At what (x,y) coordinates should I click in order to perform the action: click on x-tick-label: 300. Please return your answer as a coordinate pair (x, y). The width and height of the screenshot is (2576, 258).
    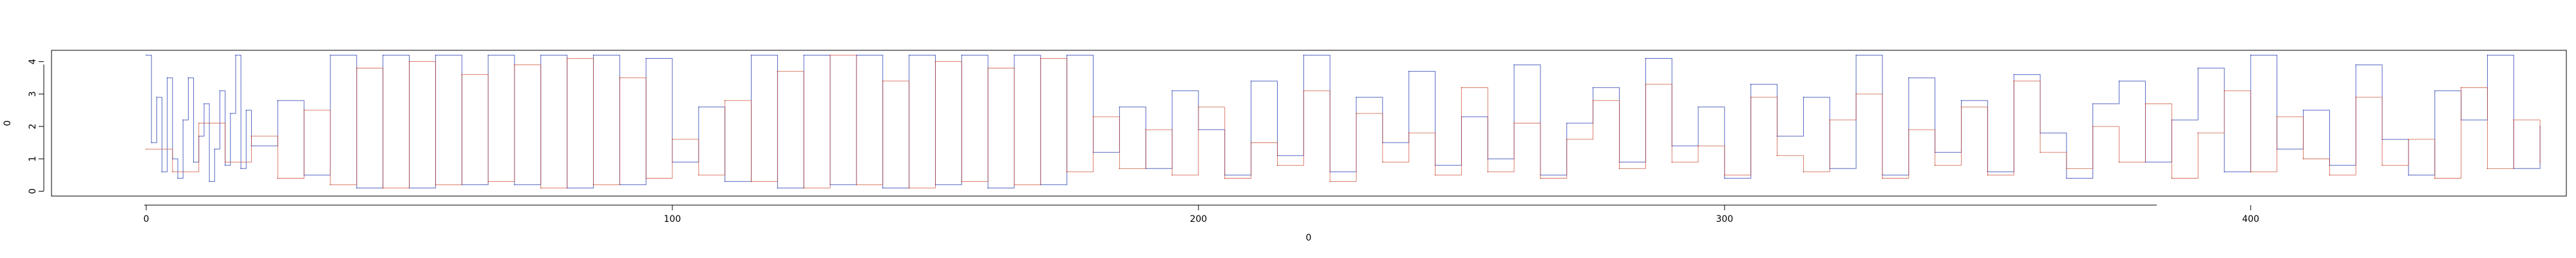
    Looking at the image, I should click on (1725, 219).